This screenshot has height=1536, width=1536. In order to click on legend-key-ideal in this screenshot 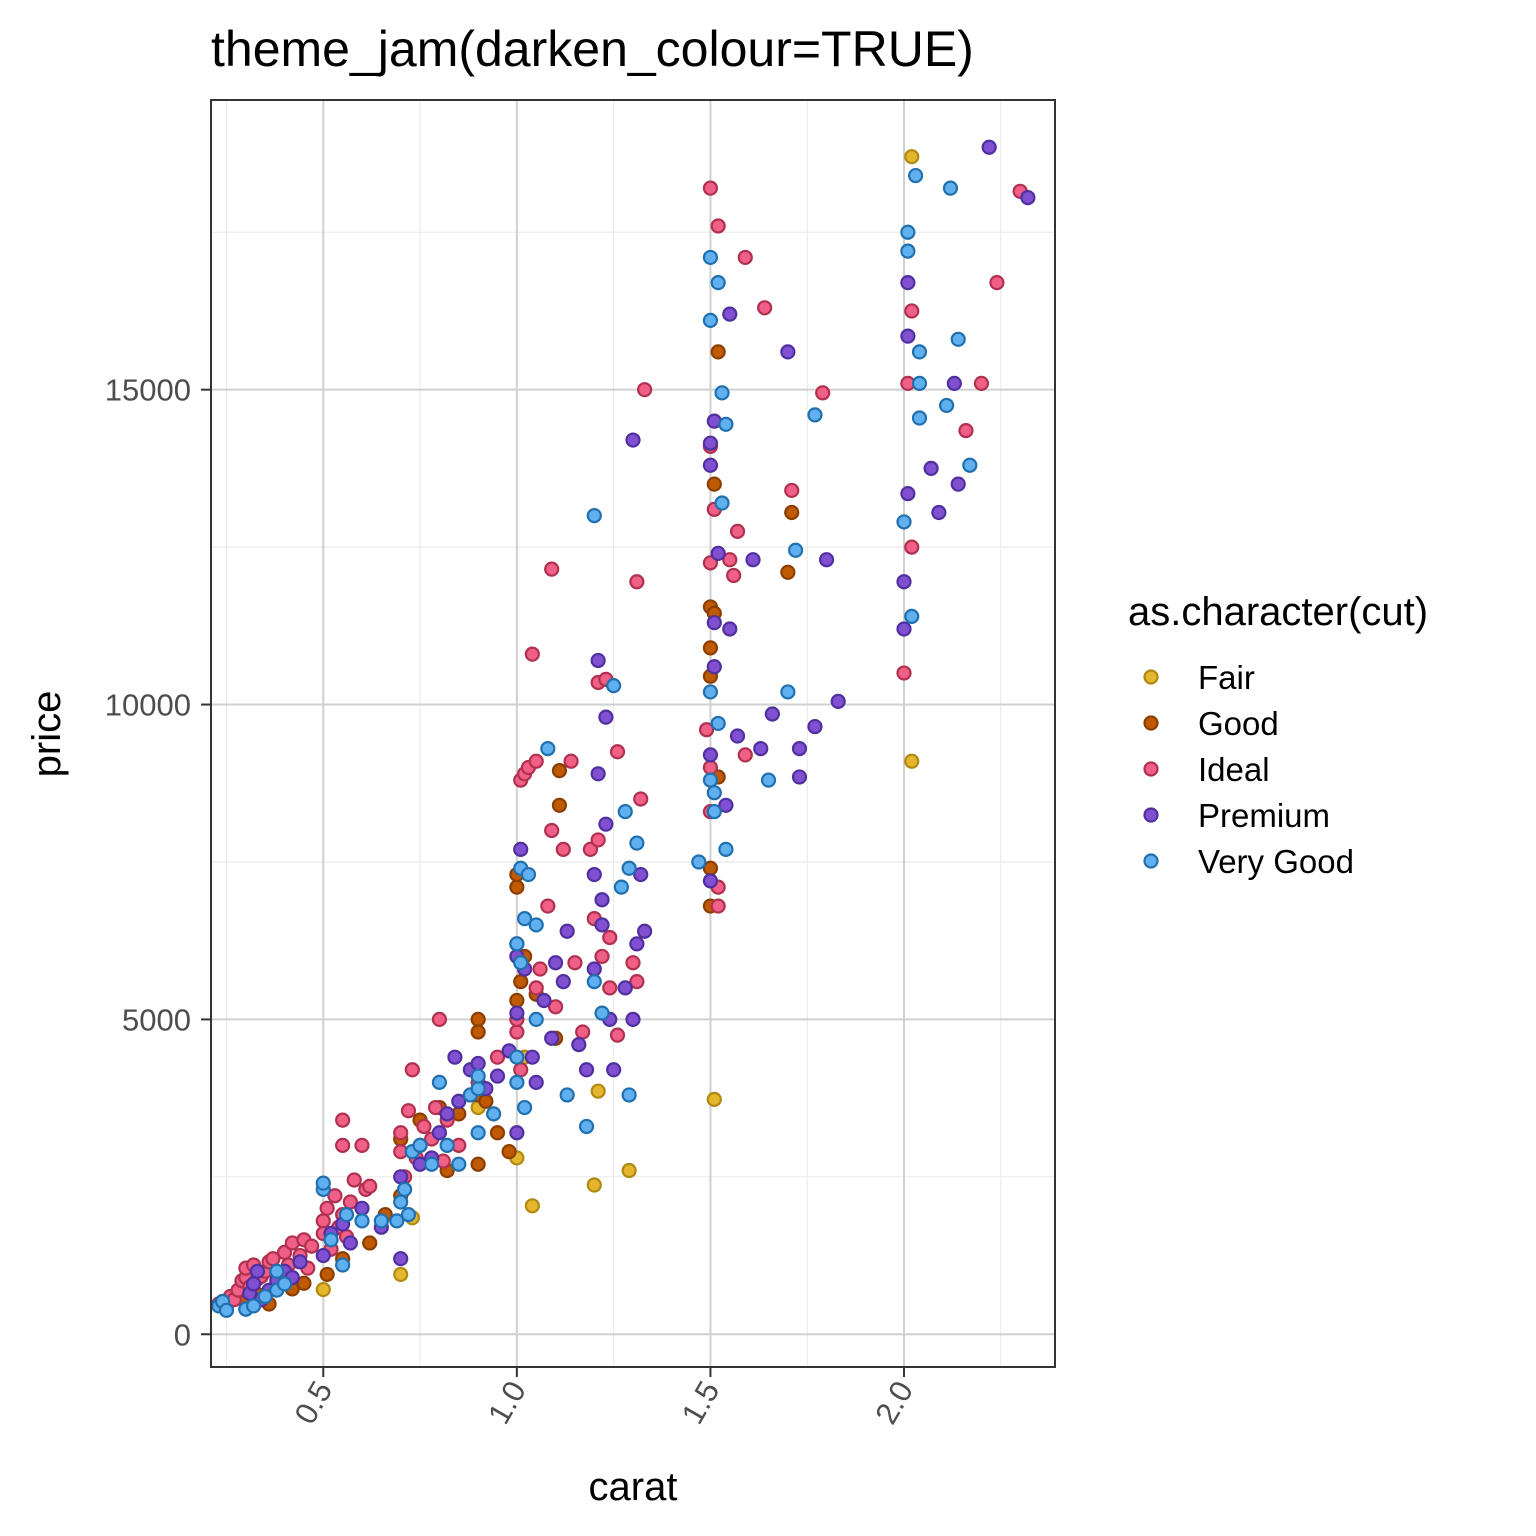, I will do `click(1151, 769)`.